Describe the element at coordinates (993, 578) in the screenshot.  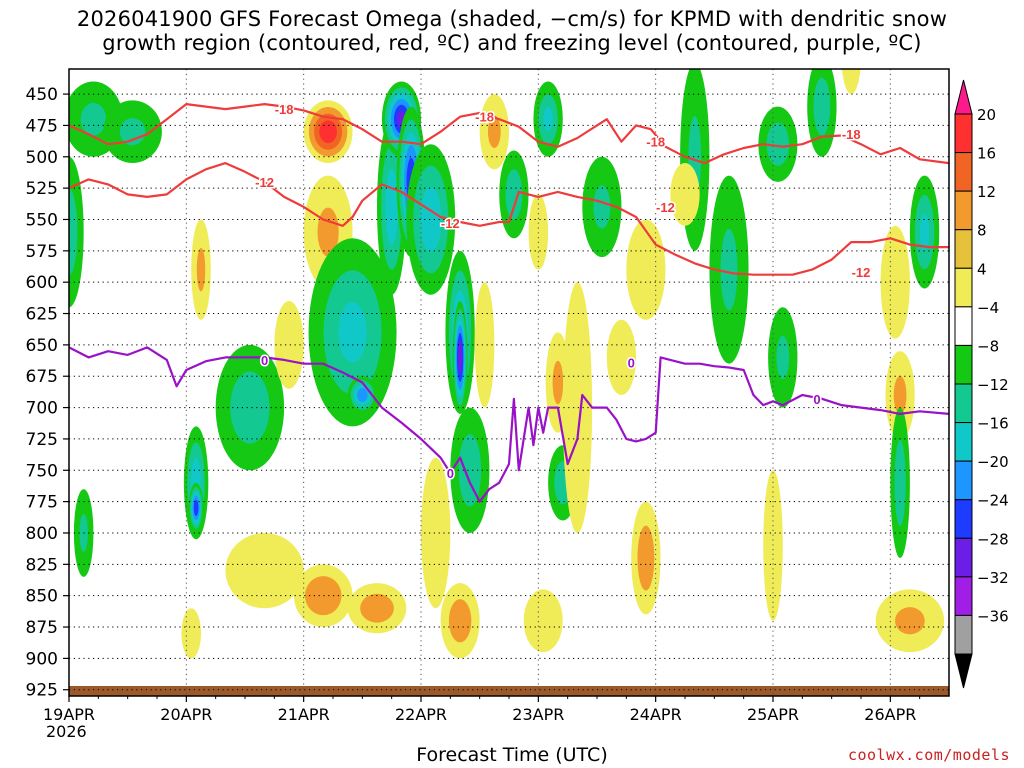
I see `colorbar-label: −32` at that location.